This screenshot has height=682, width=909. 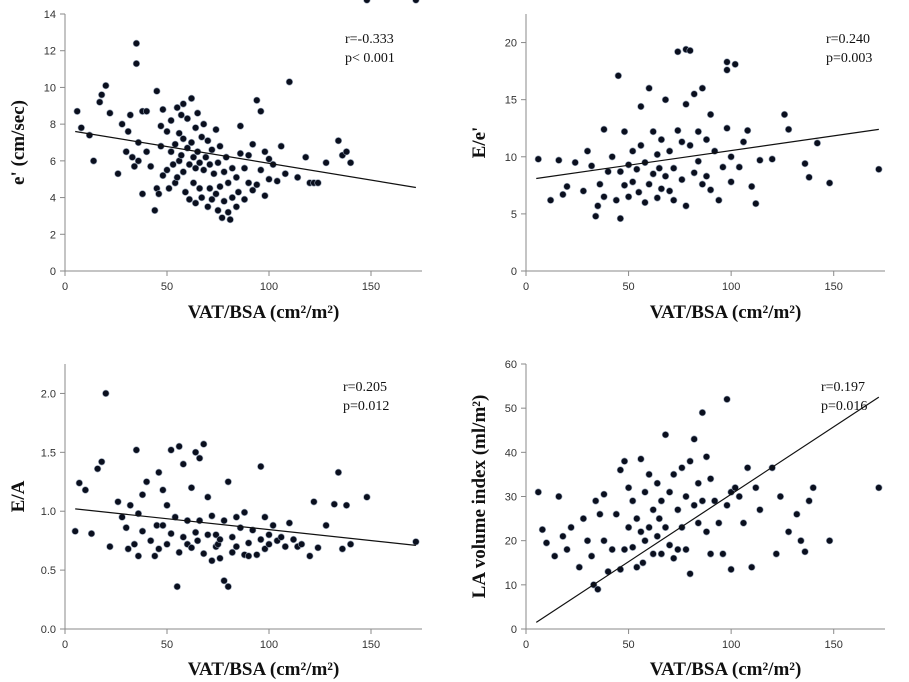 I want to click on x-axis-title: VAT/BSA (cm²/m²), so click(x=726, y=669).